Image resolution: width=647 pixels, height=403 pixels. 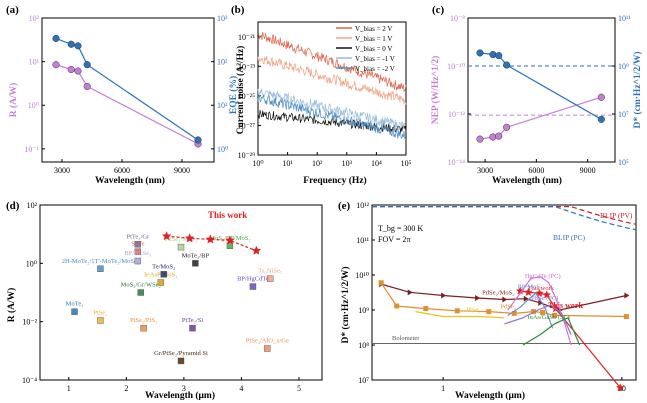 What do you see at coordinates (543, 276) in the screenshot?
I see `panel-e-series-label: HgCdTe (PC)` at bounding box center [543, 276].